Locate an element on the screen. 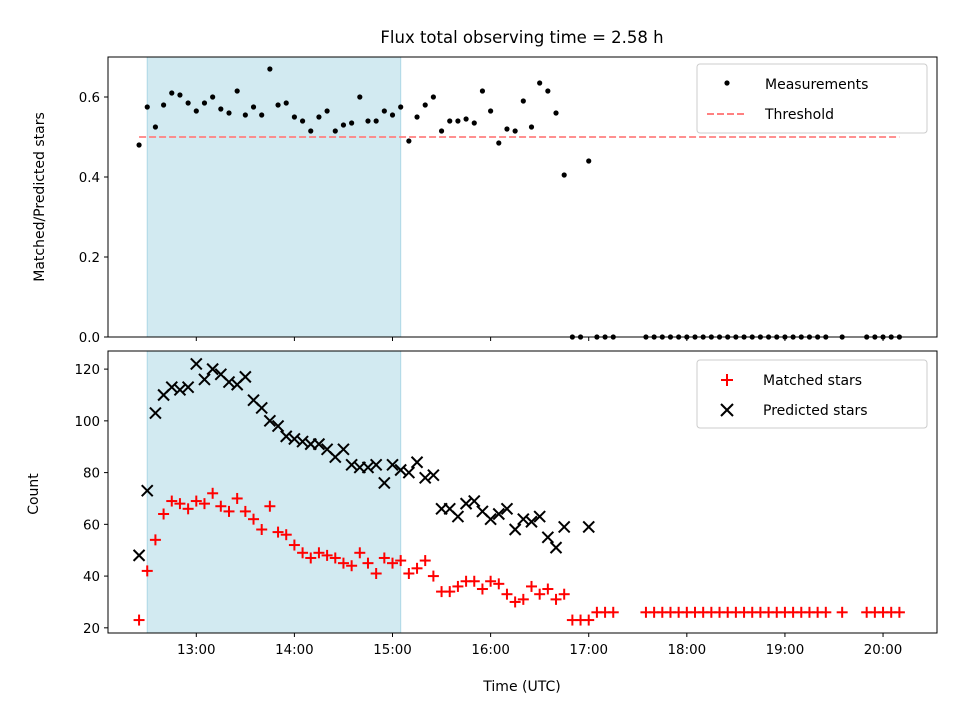 This screenshot has width=960, height=720. count-legend: Matched stars Predicted stars is located at coordinates (812, 394).